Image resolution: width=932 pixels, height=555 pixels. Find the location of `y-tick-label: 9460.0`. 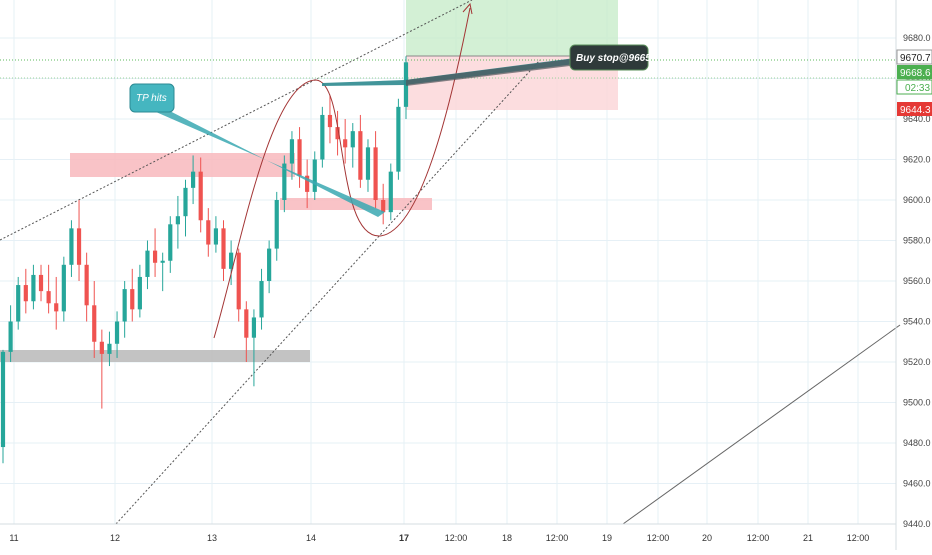

y-tick-label: 9460.0 is located at coordinates (917, 484).